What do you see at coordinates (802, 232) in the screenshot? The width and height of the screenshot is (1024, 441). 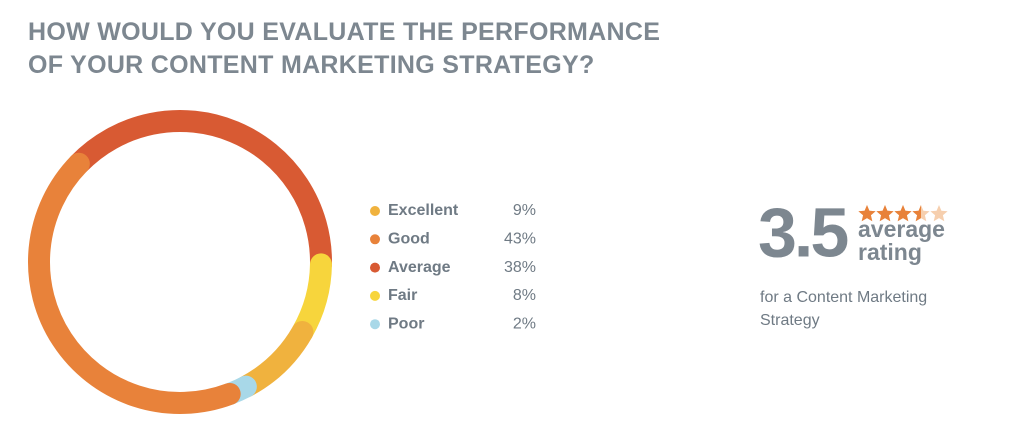 I see `rating-value: 3.5` at bounding box center [802, 232].